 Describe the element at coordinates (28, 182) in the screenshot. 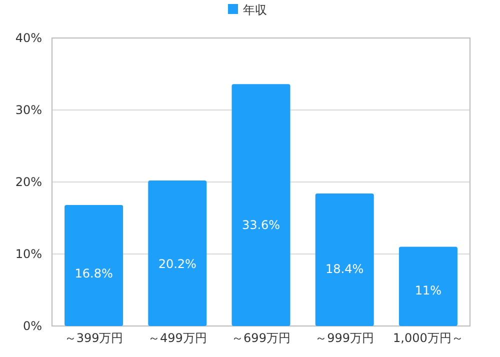

I see `y-tick-label: 20%` at that location.